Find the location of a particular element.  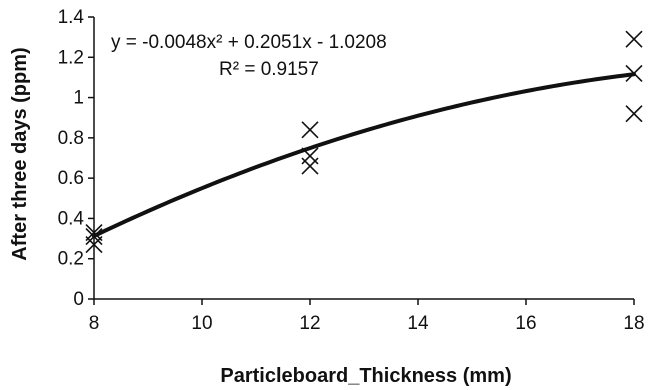

x-tick-label: 16 is located at coordinates (525, 323).